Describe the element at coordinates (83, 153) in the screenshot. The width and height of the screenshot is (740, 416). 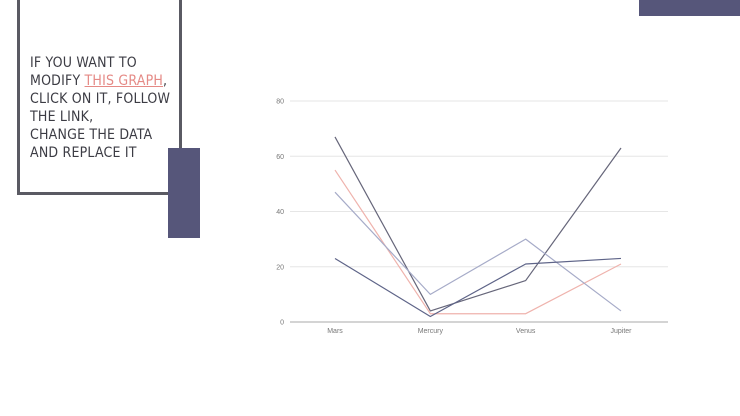
I see `instruction-line-6: AND REPLACE IT` at that location.